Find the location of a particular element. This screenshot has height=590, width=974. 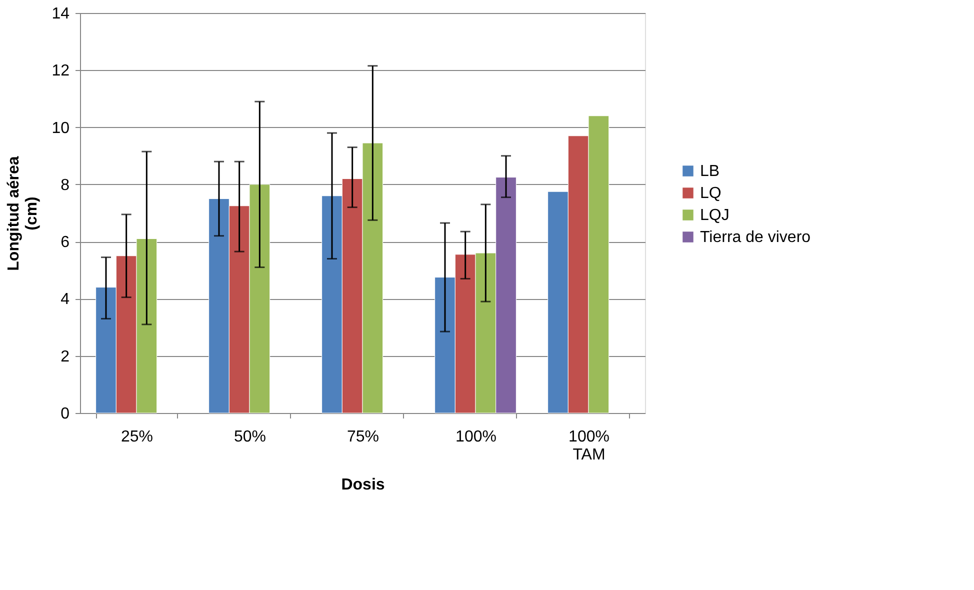

legend-label: LB is located at coordinates (710, 171).